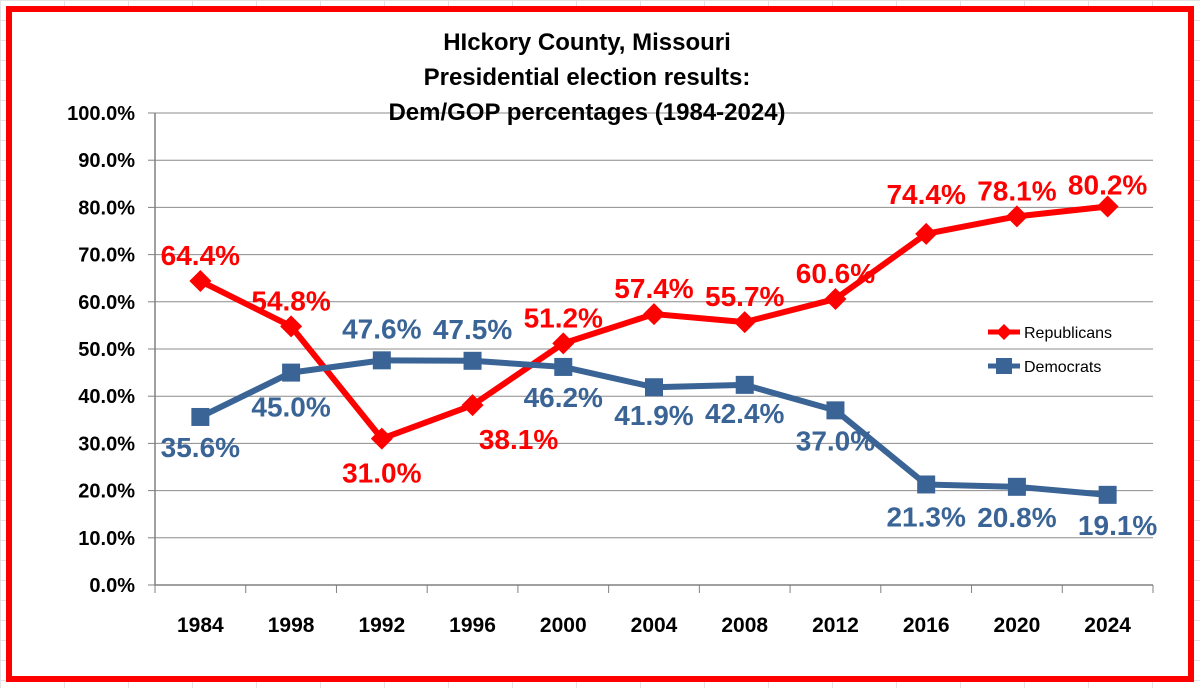  Describe the element at coordinates (1017, 625) in the screenshot. I see `x-tick-label: 2020` at that location.